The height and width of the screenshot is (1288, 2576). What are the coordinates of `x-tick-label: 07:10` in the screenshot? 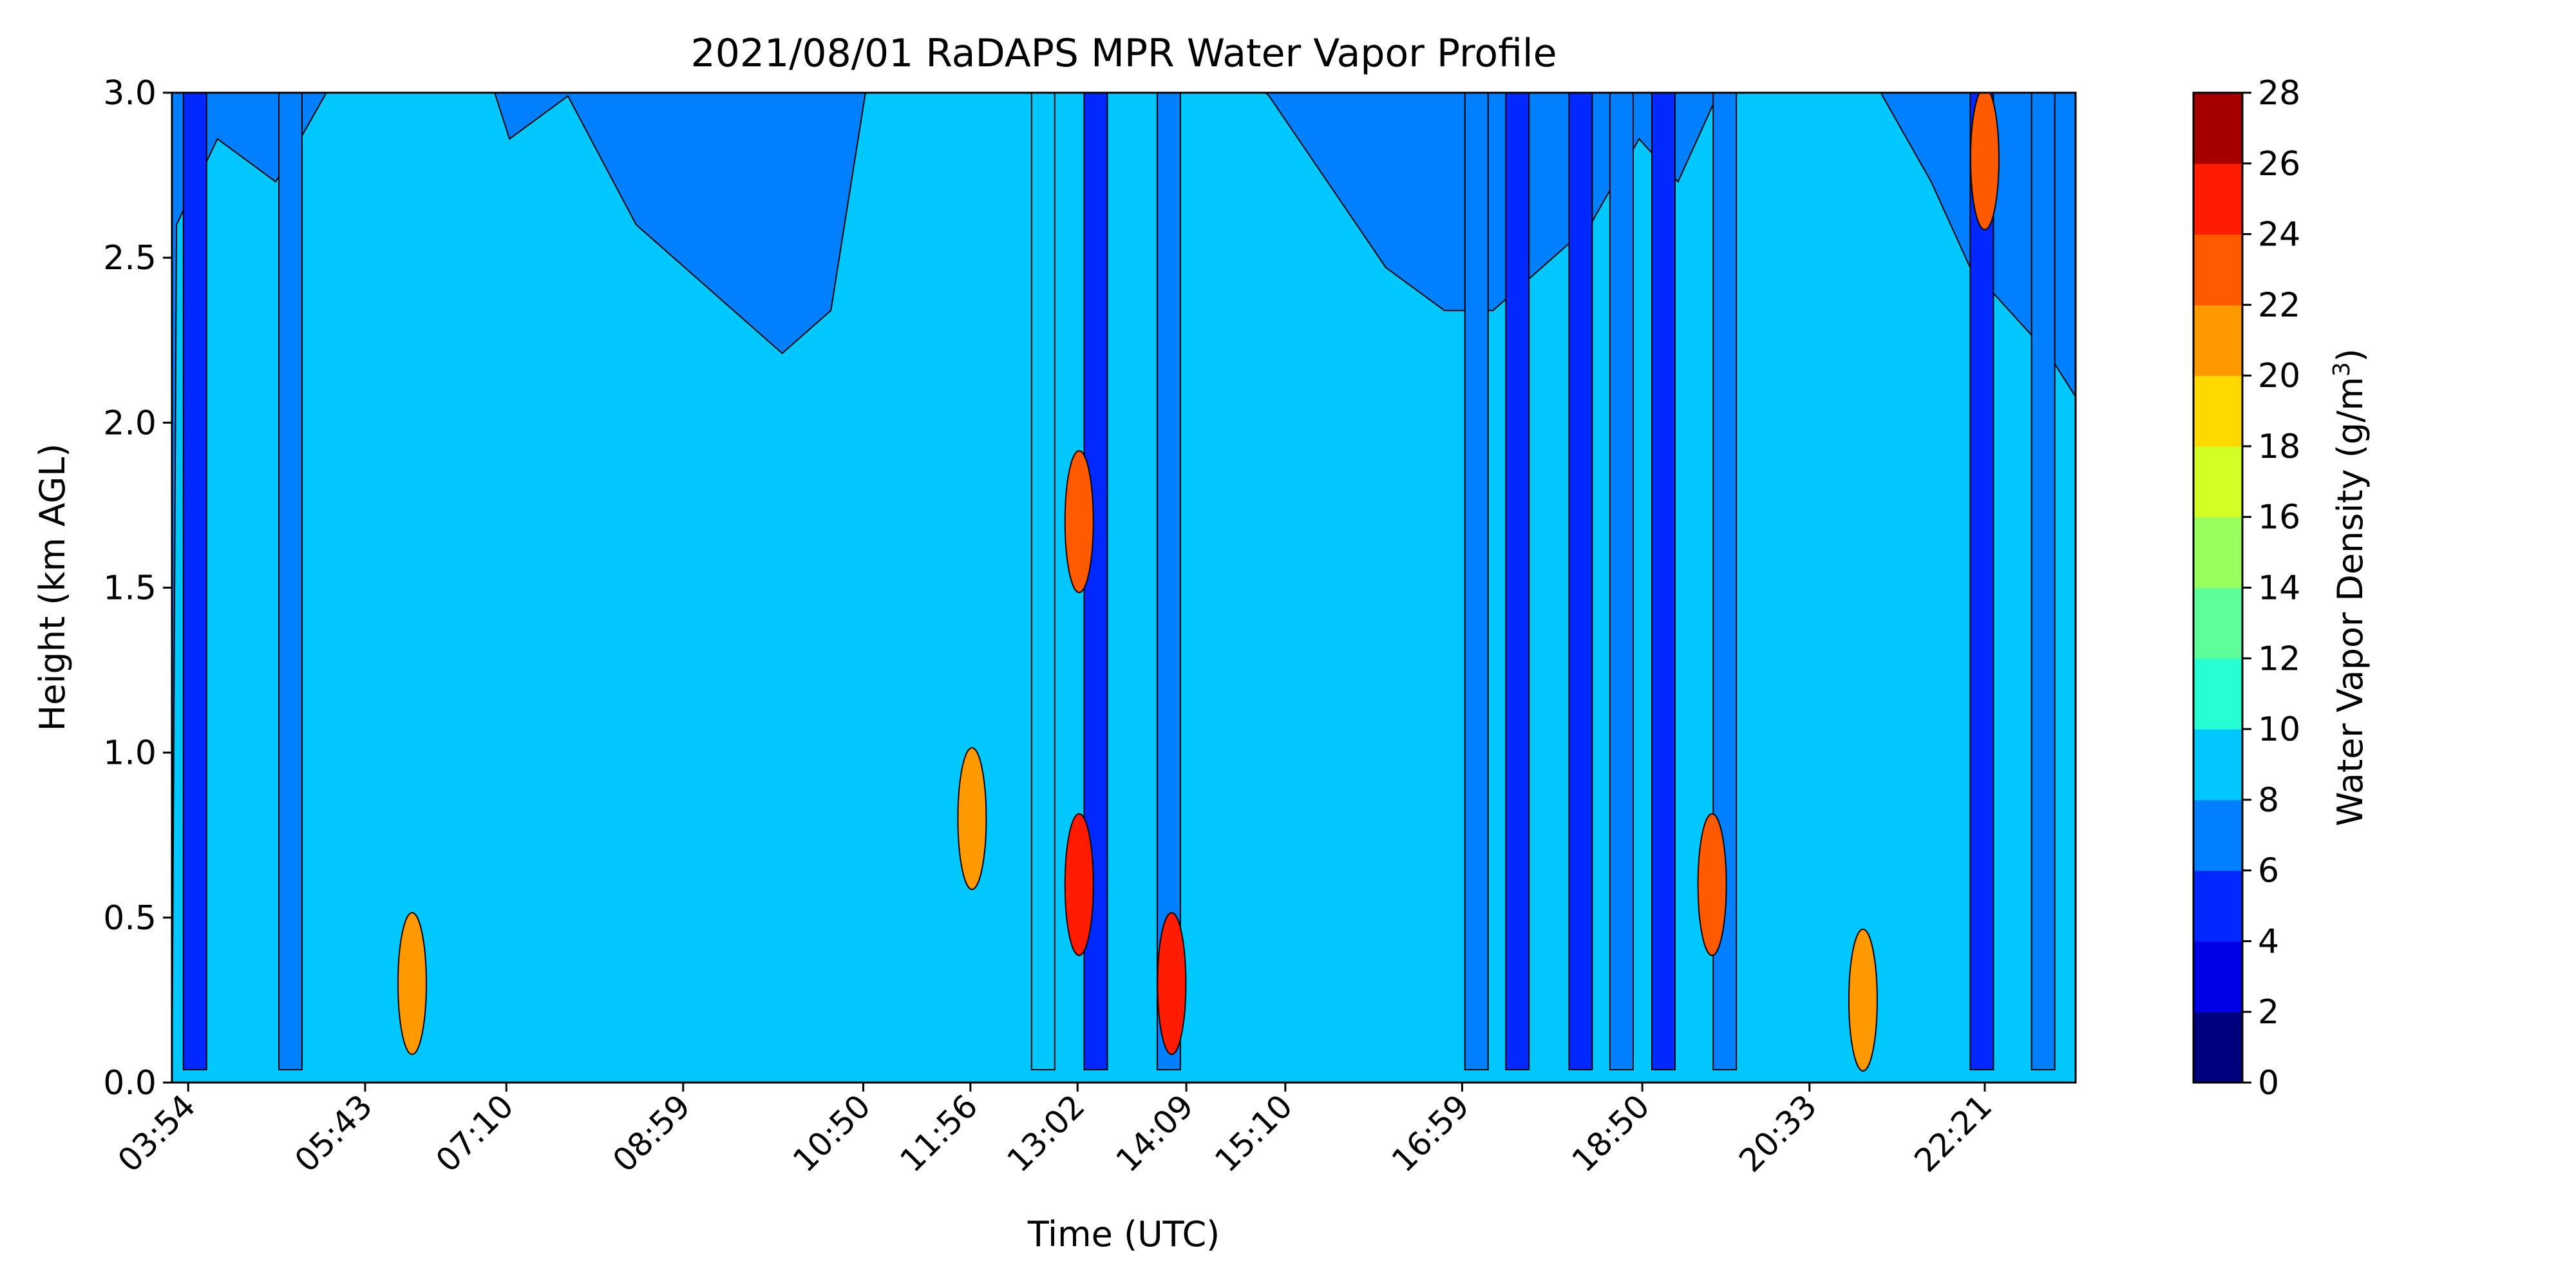 It's located at (475, 1133).